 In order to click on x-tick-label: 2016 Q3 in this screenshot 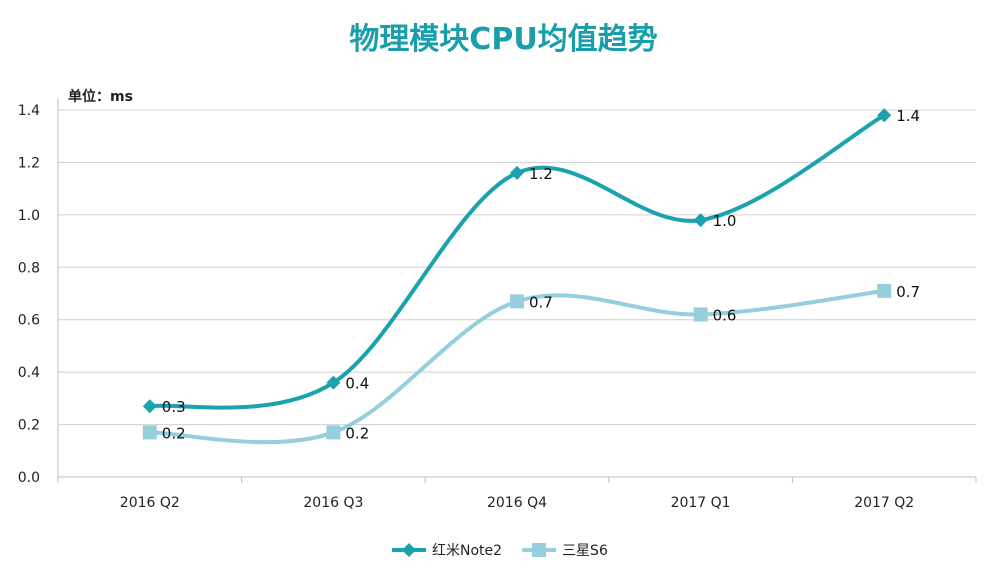, I will do `click(333, 503)`.